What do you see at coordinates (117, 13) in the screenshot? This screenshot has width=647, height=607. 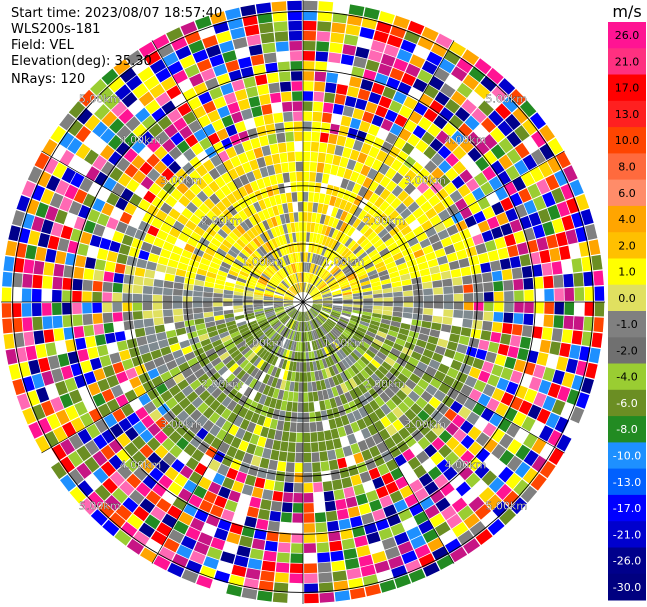 I see `start-time-label: Start time: 2023/08/07 18:57:40` at bounding box center [117, 13].